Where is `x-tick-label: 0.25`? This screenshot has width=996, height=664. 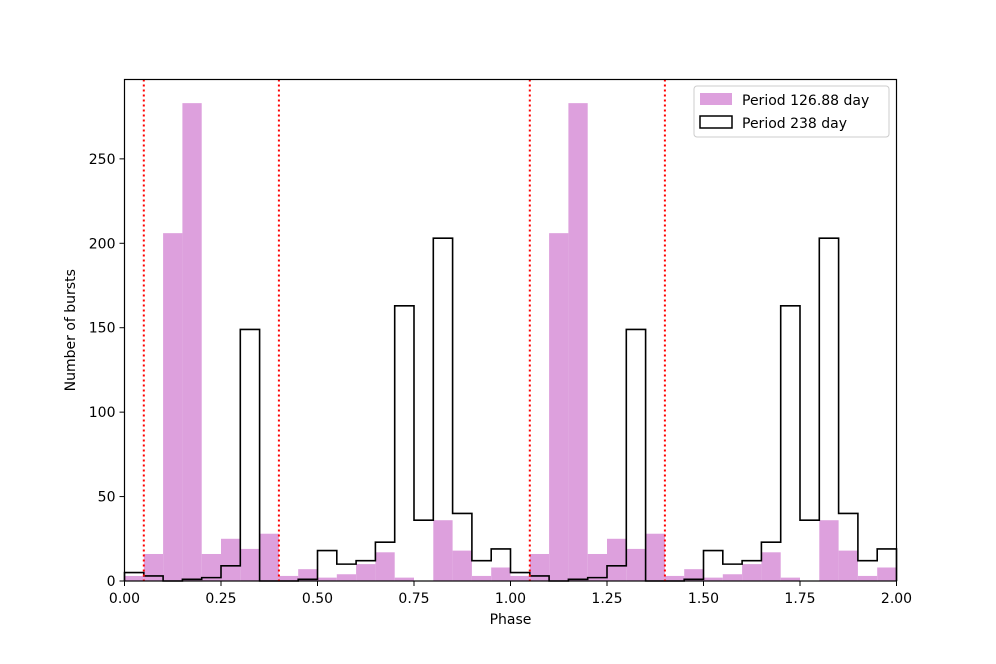
x-tick-label: 0.25 is located at coordinates (220, 599).